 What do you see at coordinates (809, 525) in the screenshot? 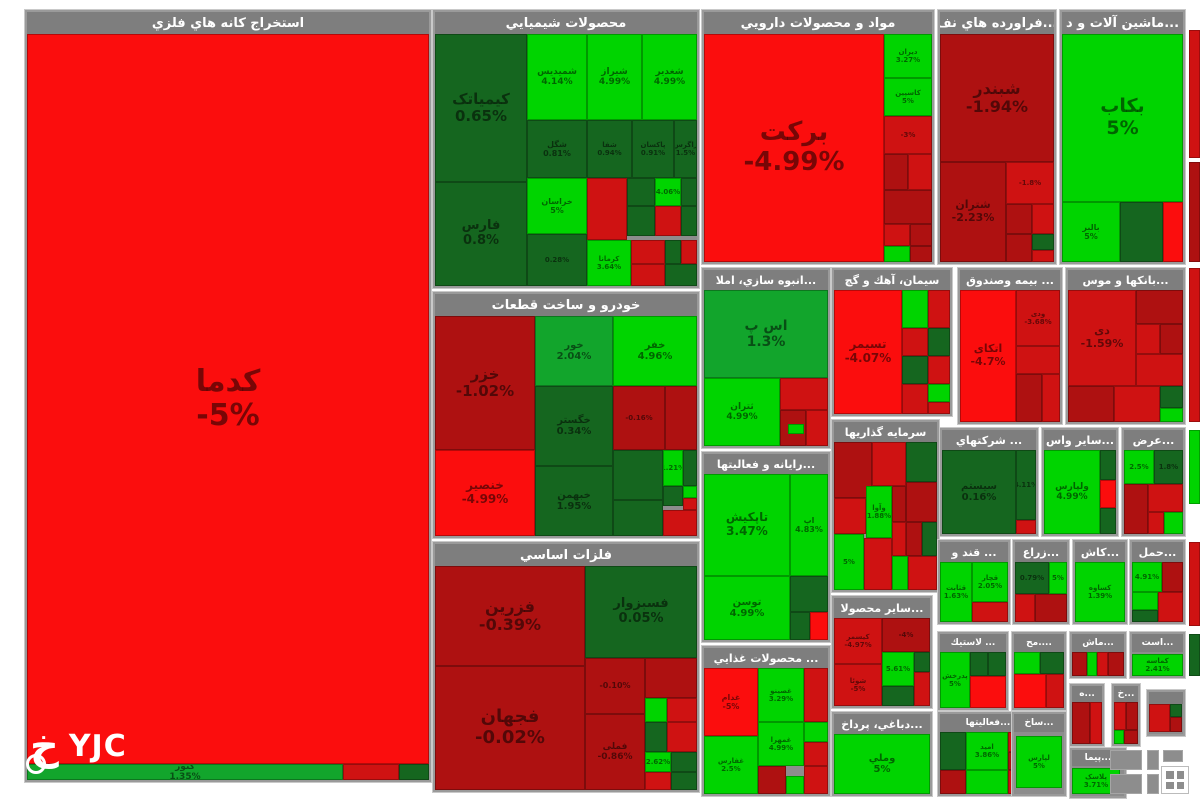
I see `stock-tile: اپ 4.83%` at bounding box center [809, 525].